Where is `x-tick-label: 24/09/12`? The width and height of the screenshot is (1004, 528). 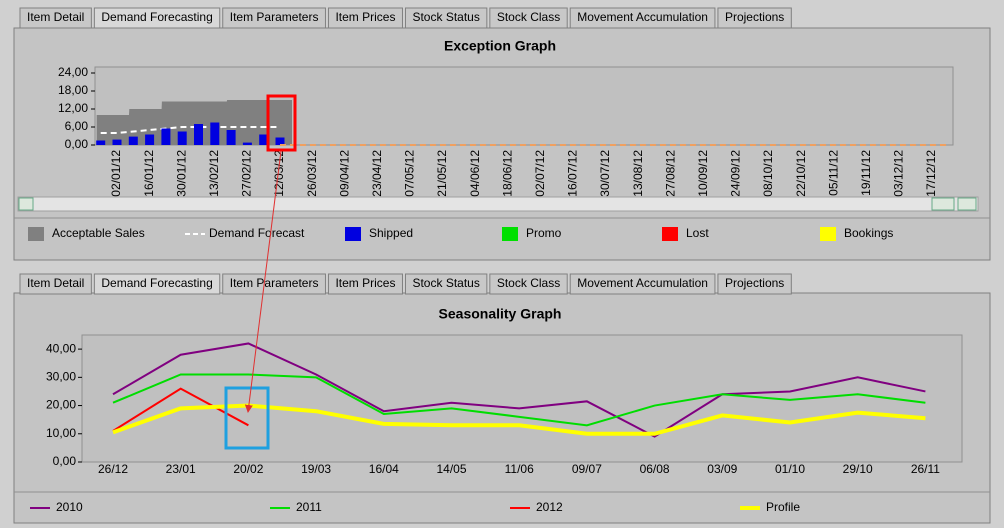 x-tick-label: 24/09/12 is located at coordinates (736, 173).